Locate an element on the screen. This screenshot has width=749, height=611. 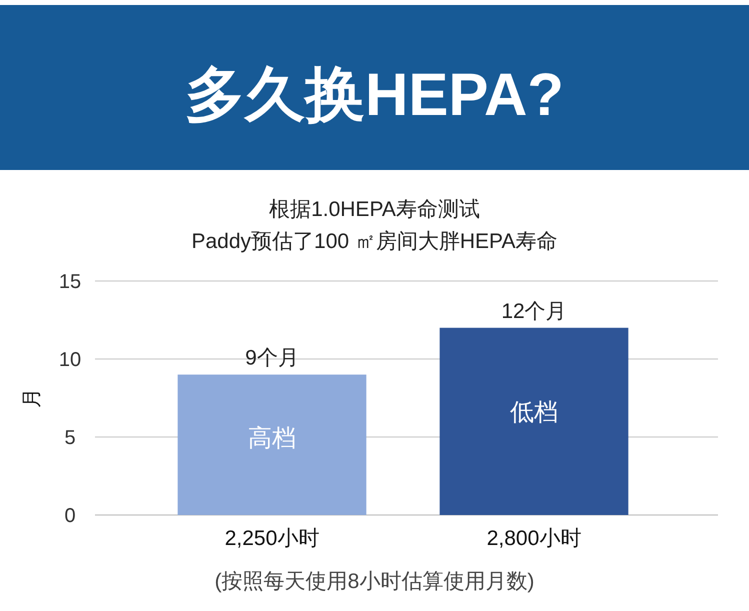
y-axis-title: 月 is located at coordinates (32, 398).